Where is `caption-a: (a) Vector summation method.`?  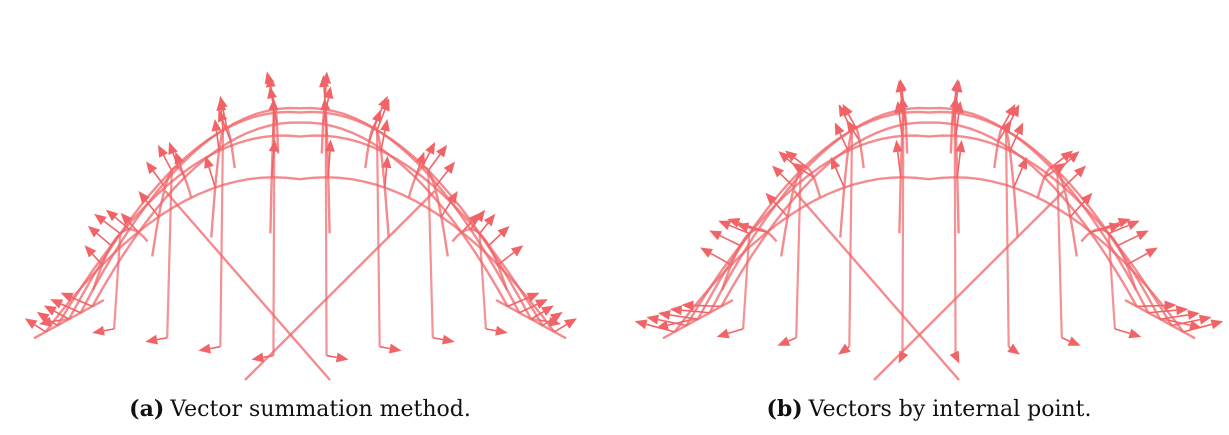
caption-a: (a) Vector summation method. is located at coordinates (300, 409).